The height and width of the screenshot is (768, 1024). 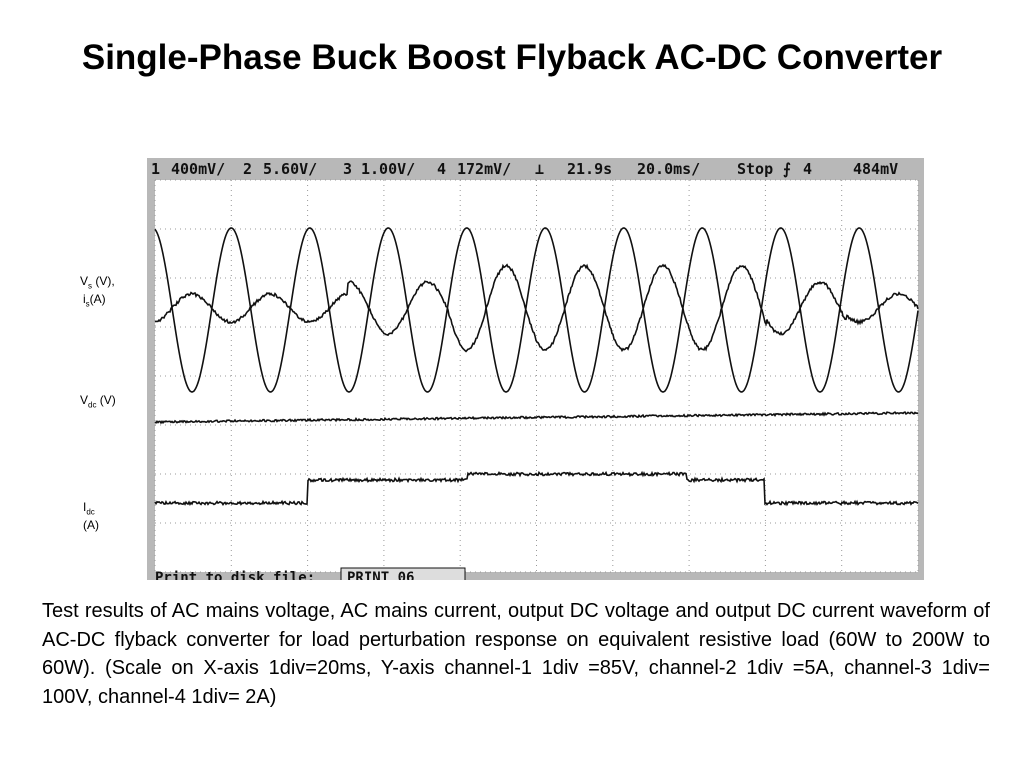 I want to click on header-text: Stop, so click(x=755, y=169).